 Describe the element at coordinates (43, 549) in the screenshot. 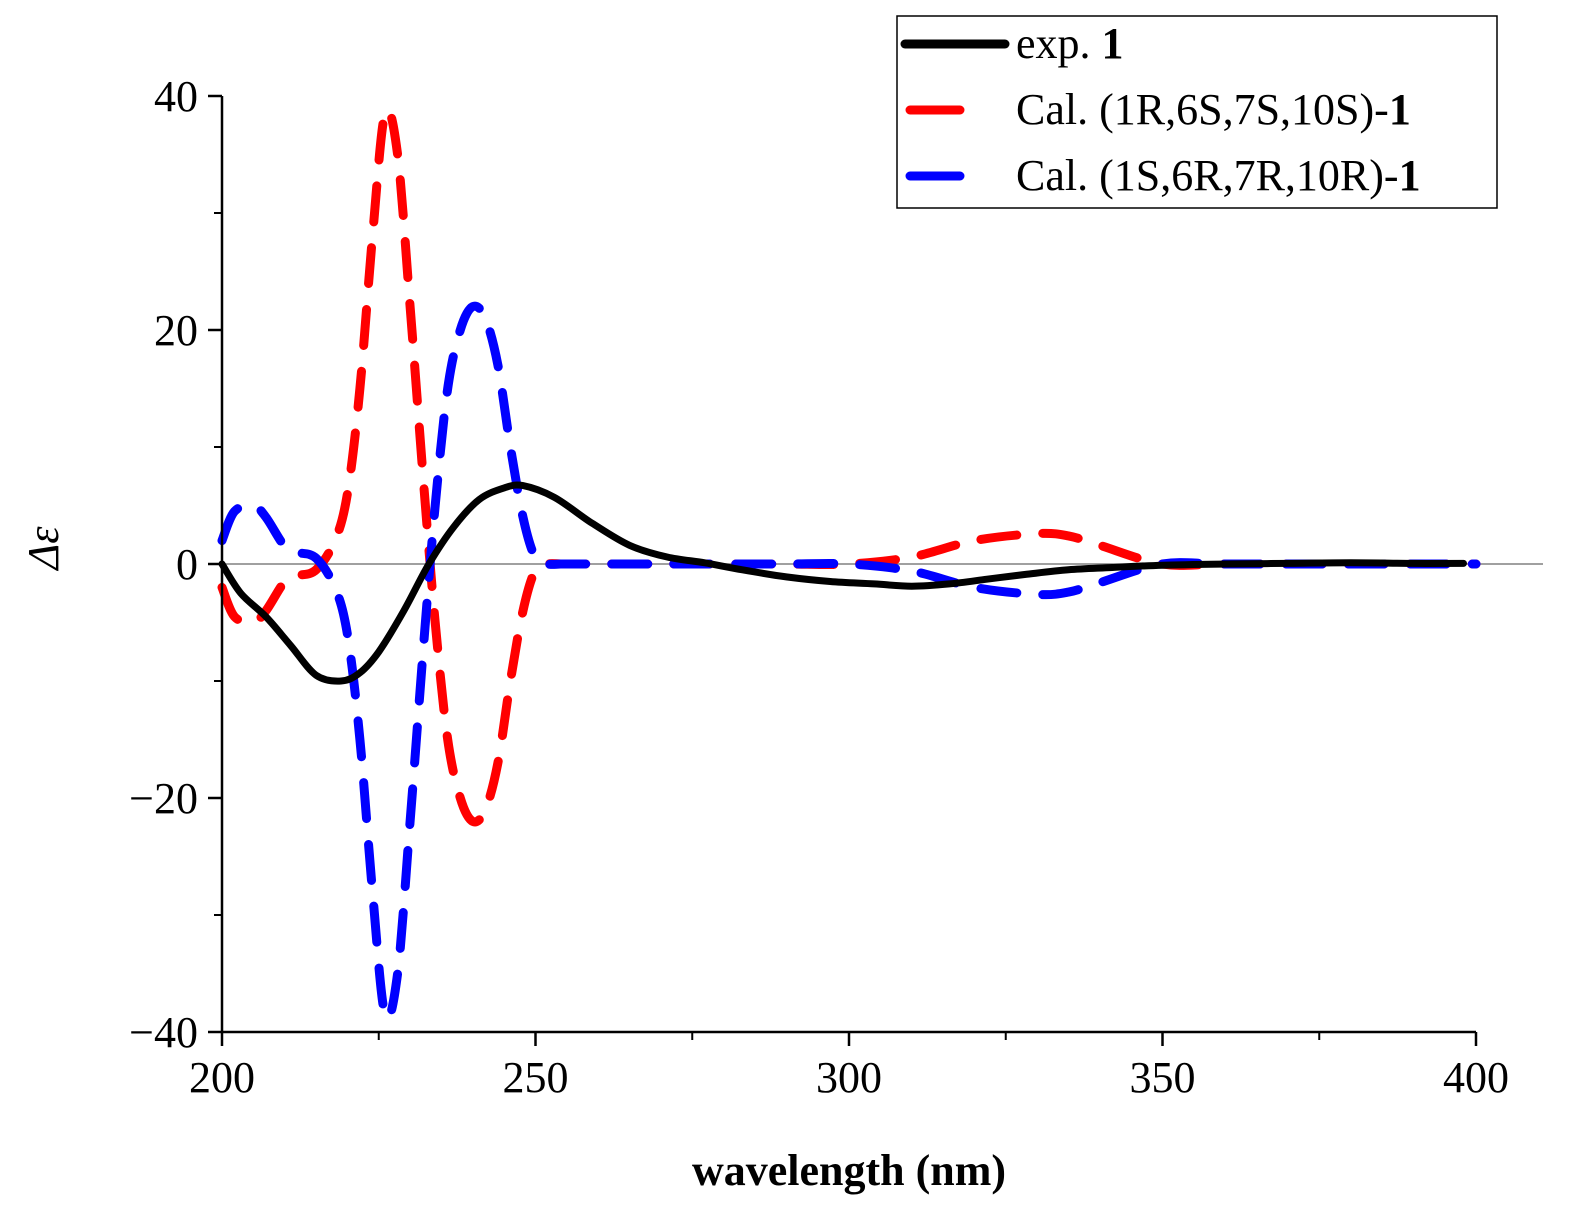

I see `y-axis-label: Δε` at that location.